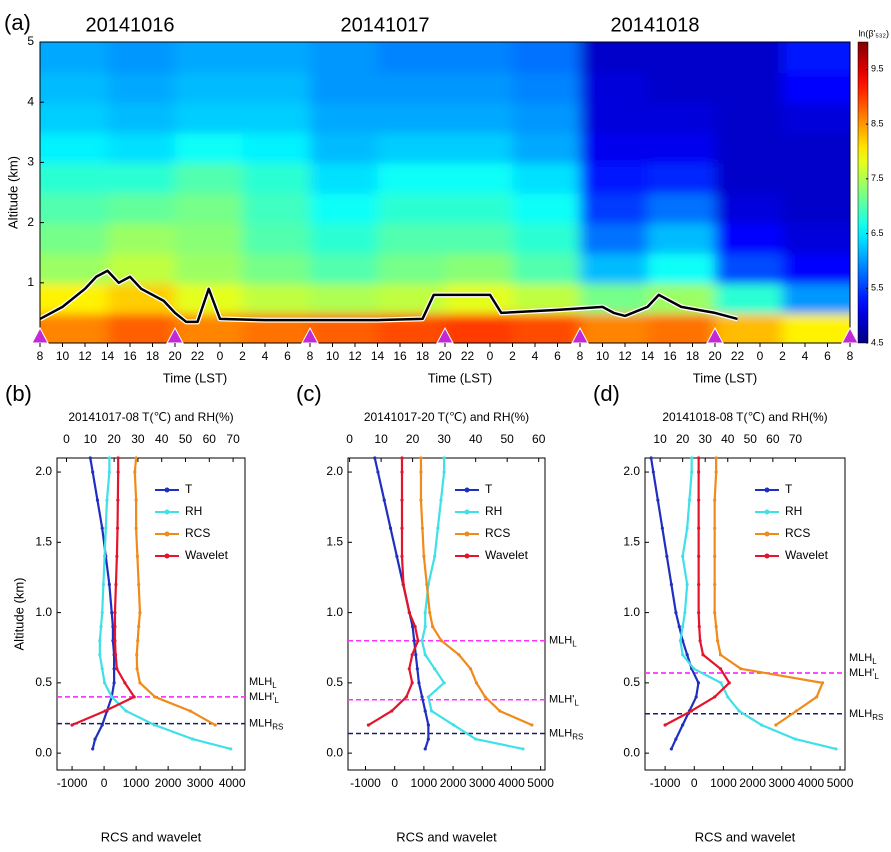 Image resolution: width=891 pixels, height=852 pixels. Describe the element at coordinates (334, 471) in the screenshot. I see `y-tick-label: 2.0` at that location.